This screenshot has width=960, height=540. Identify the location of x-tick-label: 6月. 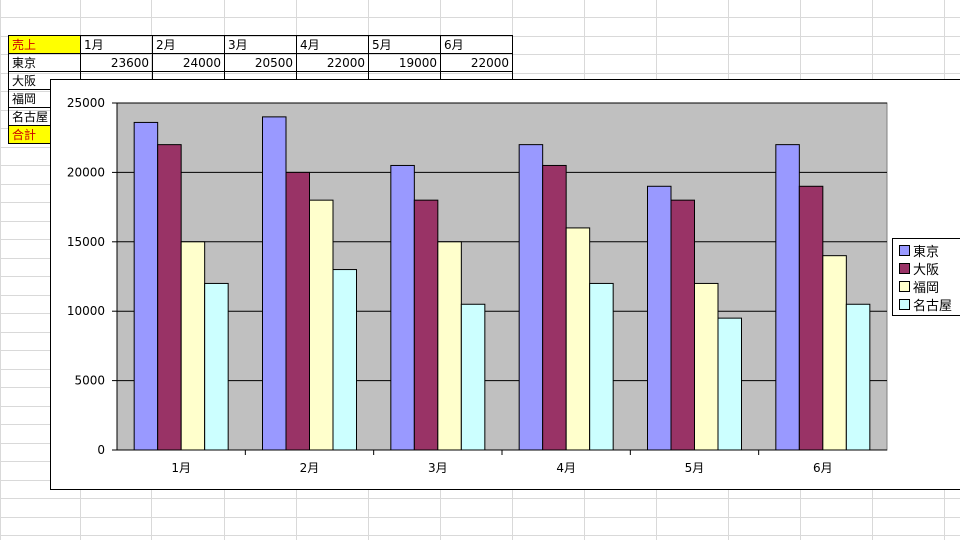
(823, 468).